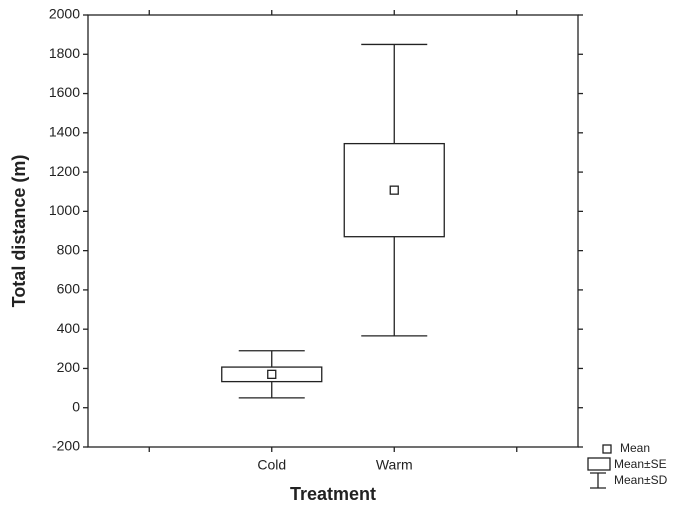 The image size is (681, 505). What do you see at coordinates (19, 231) in the screenshot?
I see `y-axis-label: Total distance (m)` at bounding box center [19, 231].